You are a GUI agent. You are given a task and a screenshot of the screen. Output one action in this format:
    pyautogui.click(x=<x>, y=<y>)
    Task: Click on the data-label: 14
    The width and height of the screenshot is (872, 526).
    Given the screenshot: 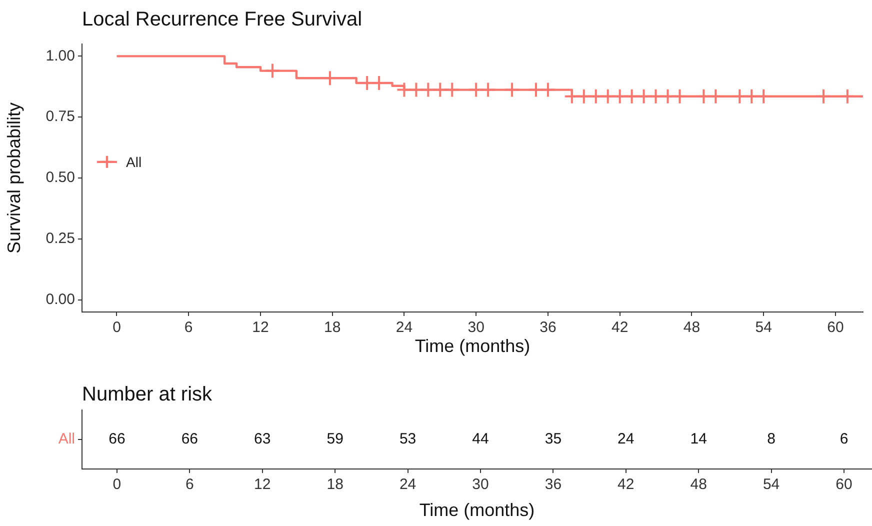 What is the action you would take?
    pyautogui.click(x=698, y=439)
    